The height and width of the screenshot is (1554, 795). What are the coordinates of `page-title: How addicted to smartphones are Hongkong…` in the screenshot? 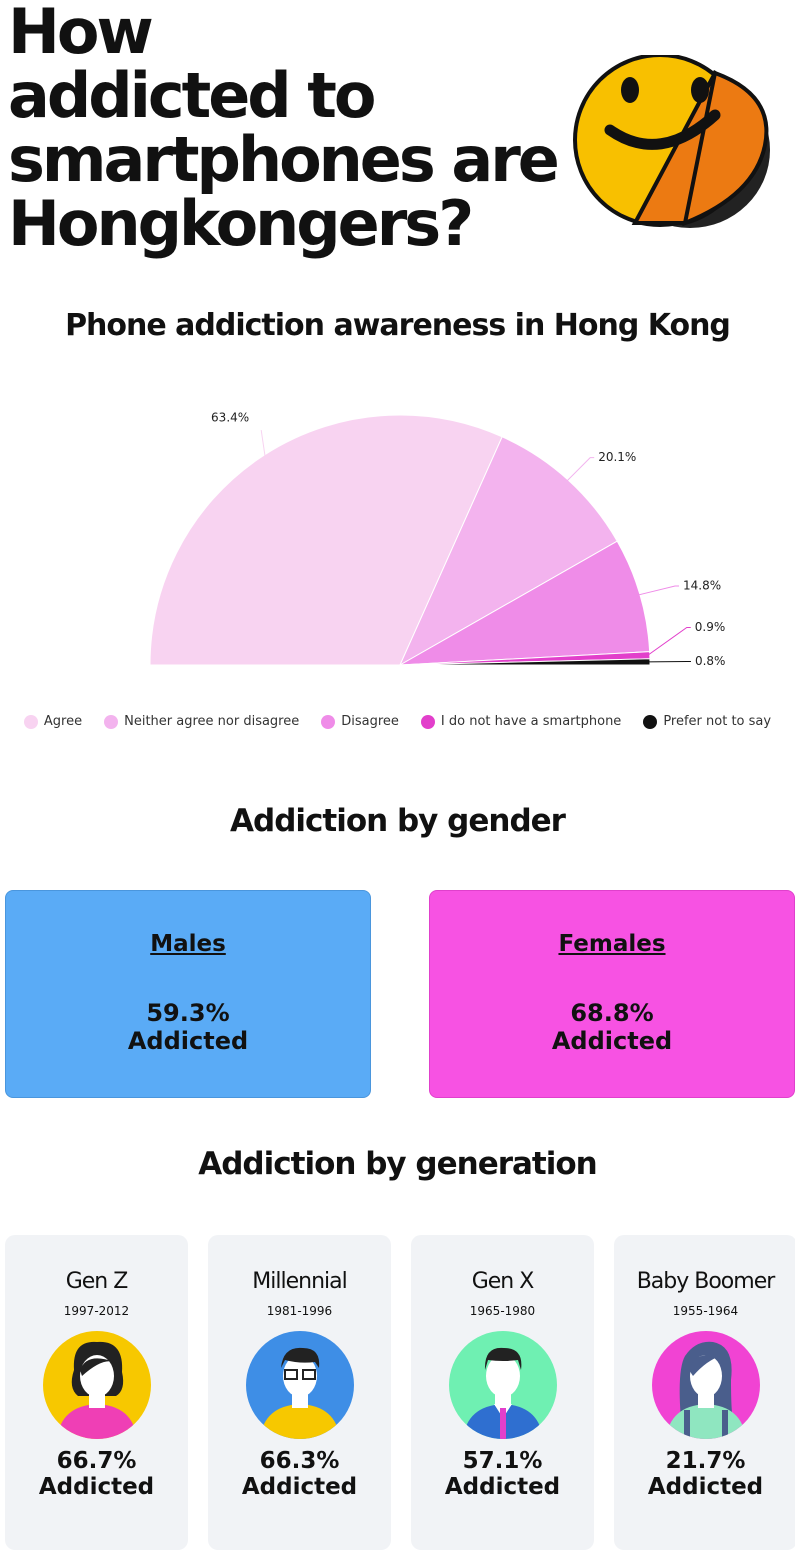 It's located at (284, 130).